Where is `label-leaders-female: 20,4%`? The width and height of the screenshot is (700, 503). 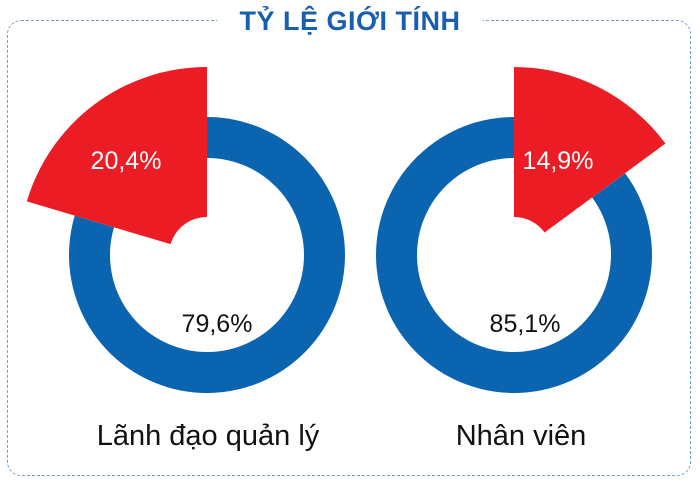
label-leaders-female: 20,4% is located at coordinates (126, 161).